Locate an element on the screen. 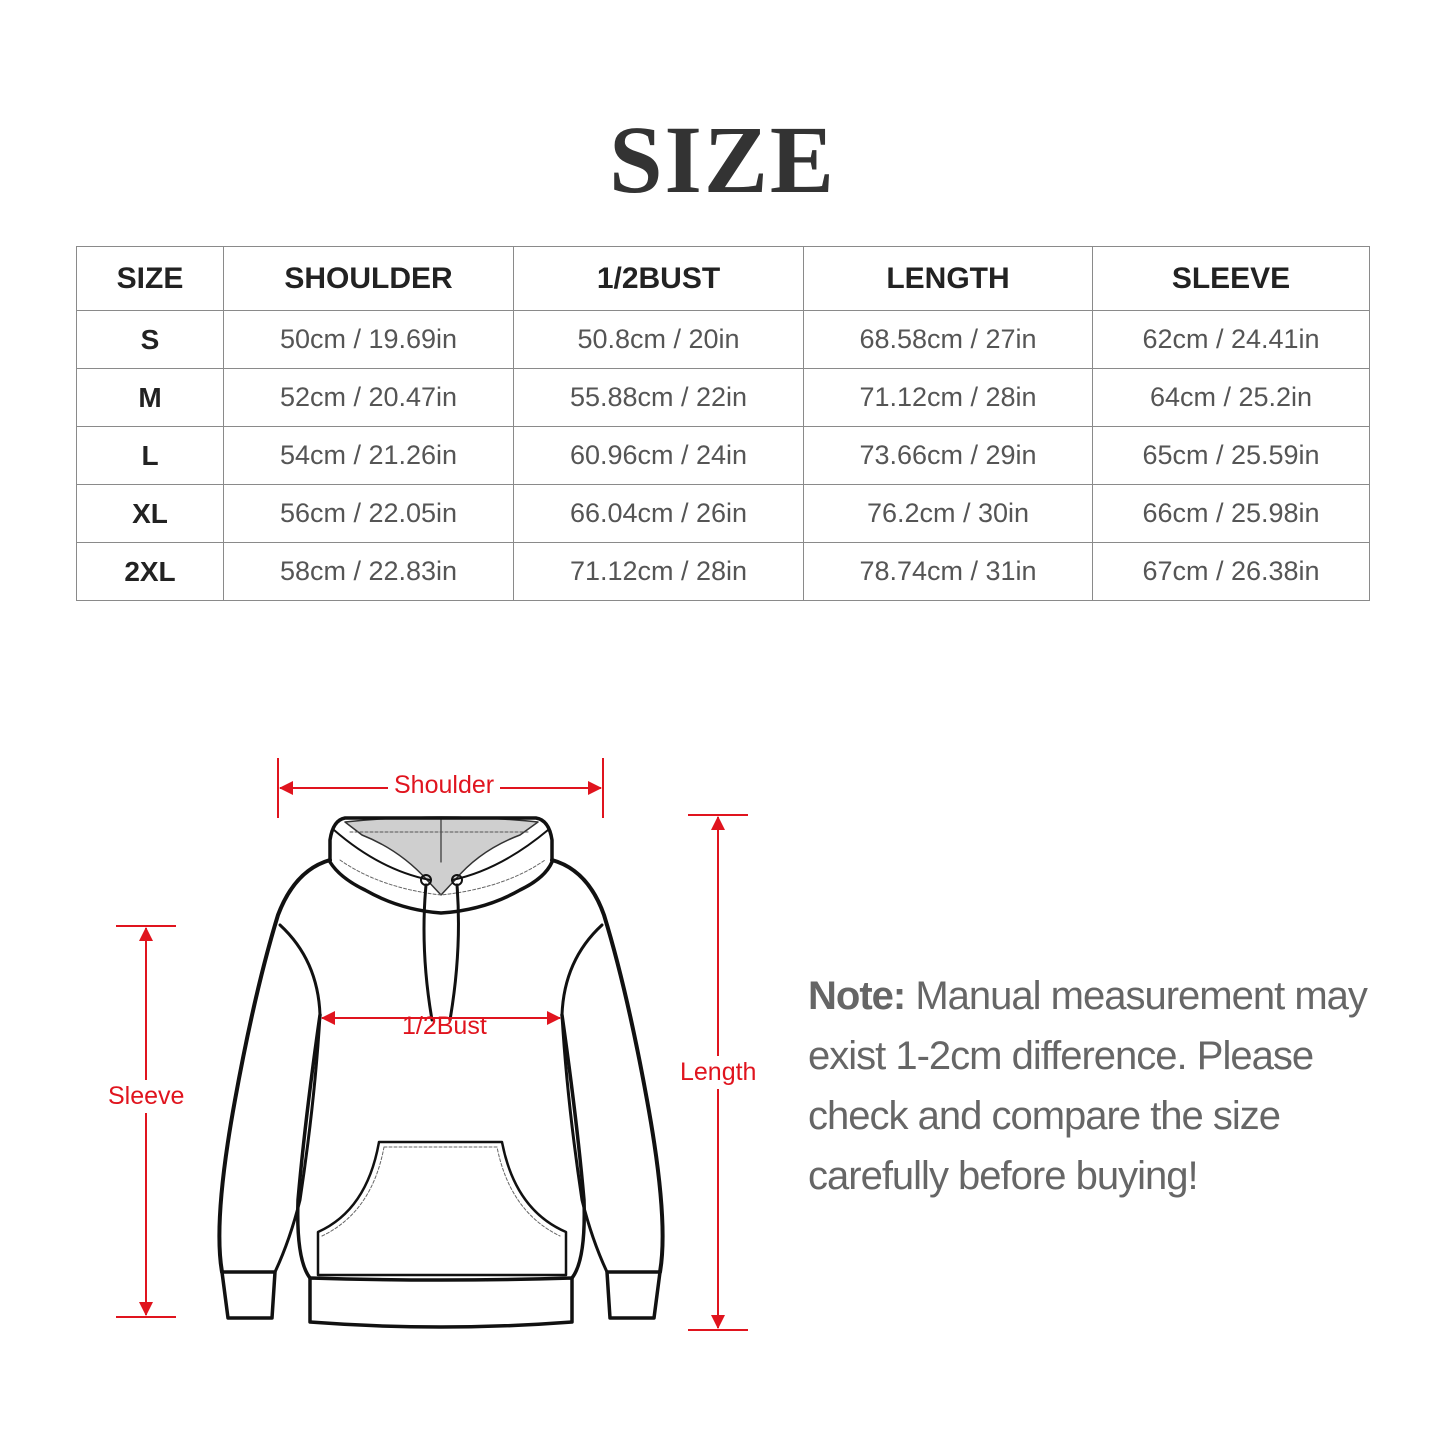 The image size is (1445, 1445). measurement-cell: 52cm / 20.47in is located at coordinates (368, 397).